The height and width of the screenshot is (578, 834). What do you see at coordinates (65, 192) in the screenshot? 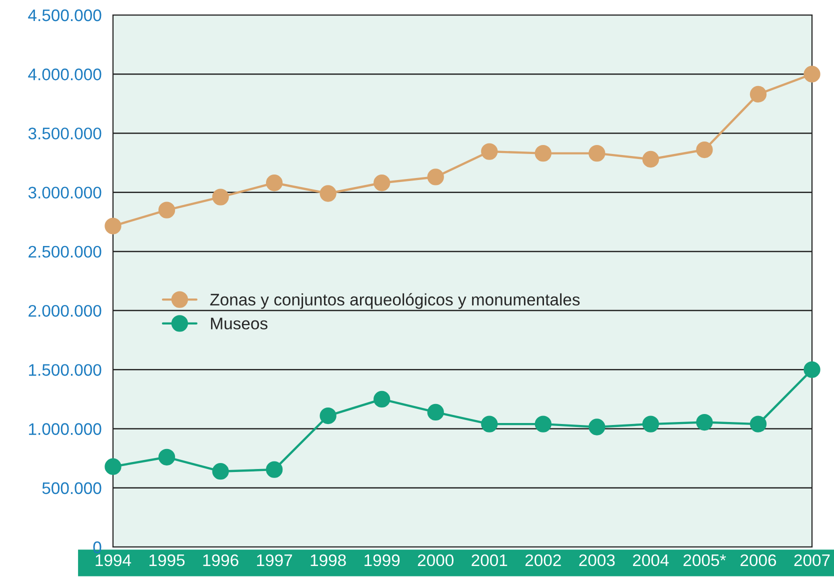
I see `y-tick-label: 3.000.000` at bounding box center [65, 192].